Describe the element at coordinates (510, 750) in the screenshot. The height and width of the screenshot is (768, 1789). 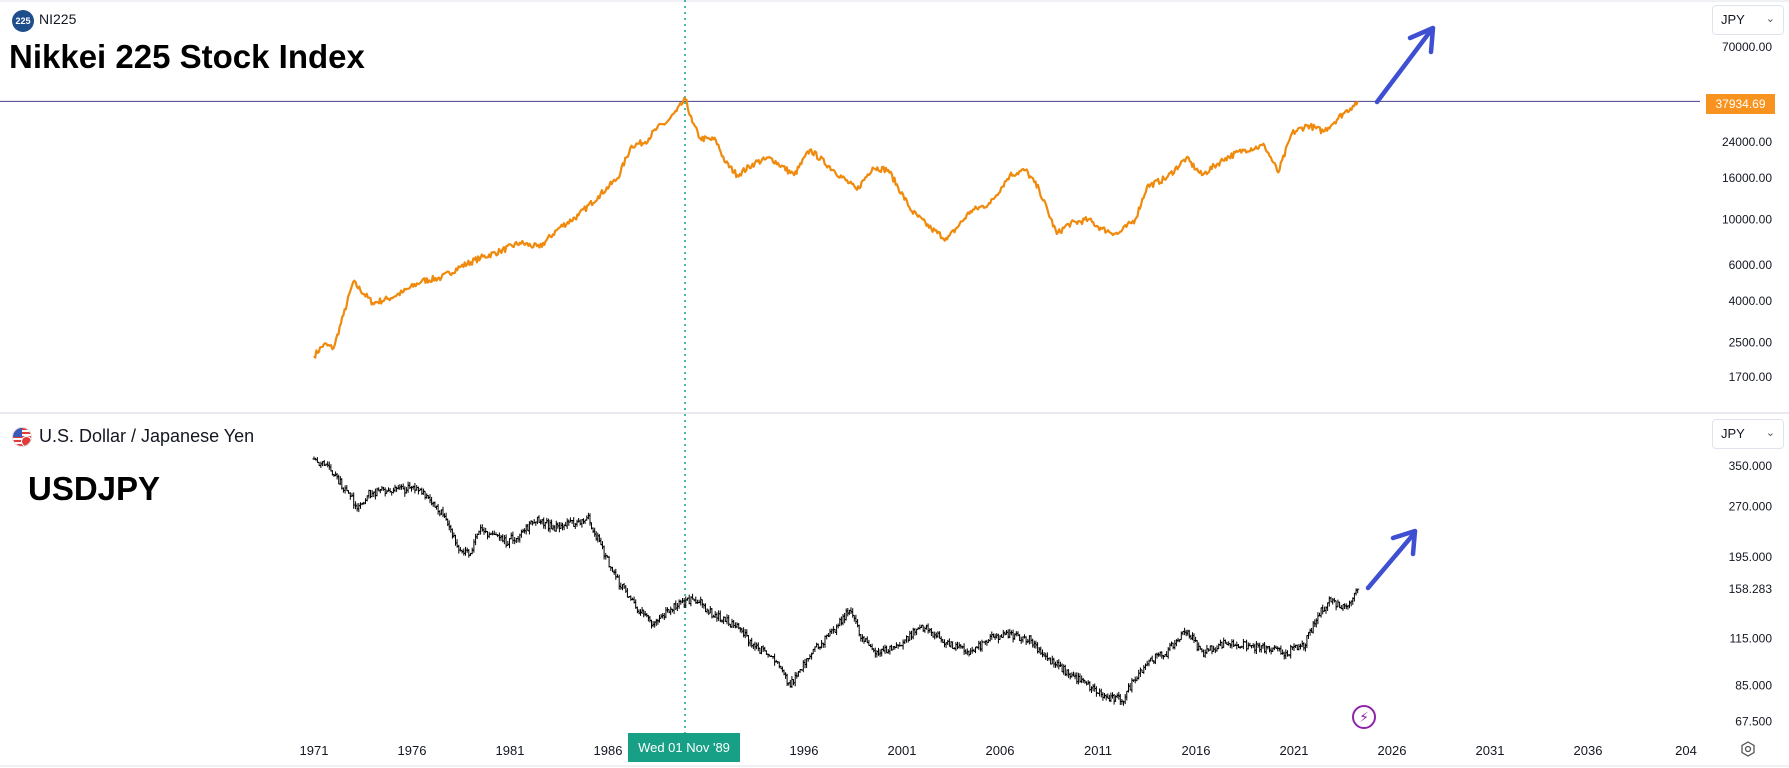
I see `x-tick-label: 1981` at that location.